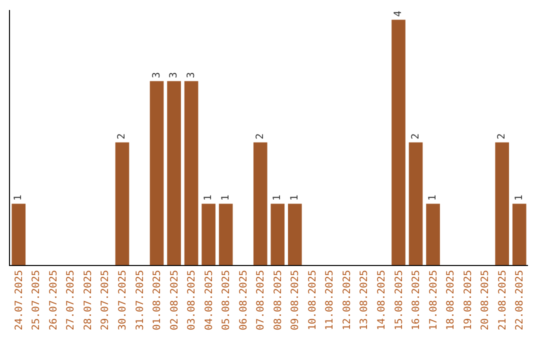 This screenshot has height=340, width=540. What do you see at coordinates (19, 300) in the screenshot?
I see `x-tick-label: 24.07.2025` at bounding box center [19, 300].